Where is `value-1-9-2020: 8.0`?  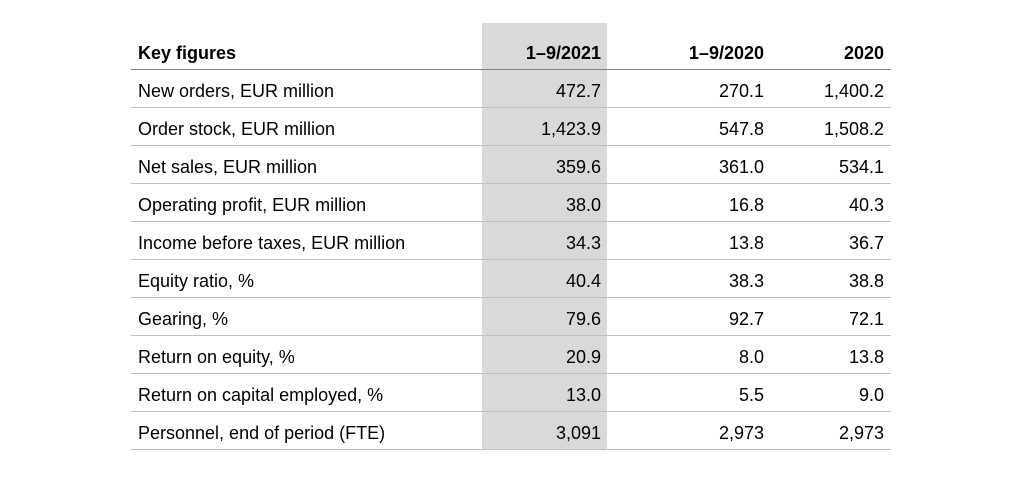
value-1-9-2020: 8.0 is located at coordinates (751, 357).